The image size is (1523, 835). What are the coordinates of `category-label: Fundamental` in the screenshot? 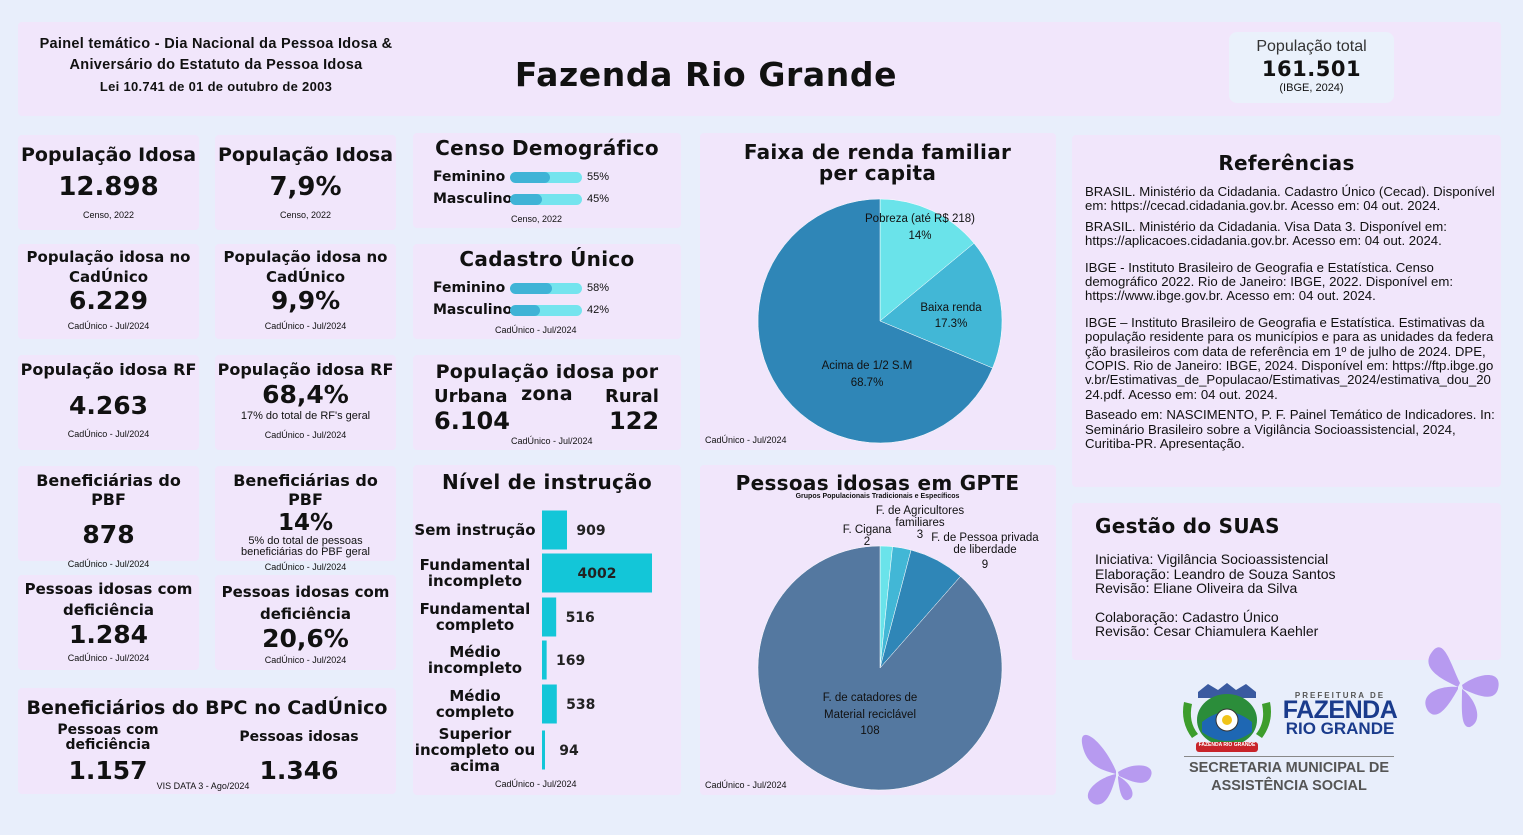 It's located at (475, 565).